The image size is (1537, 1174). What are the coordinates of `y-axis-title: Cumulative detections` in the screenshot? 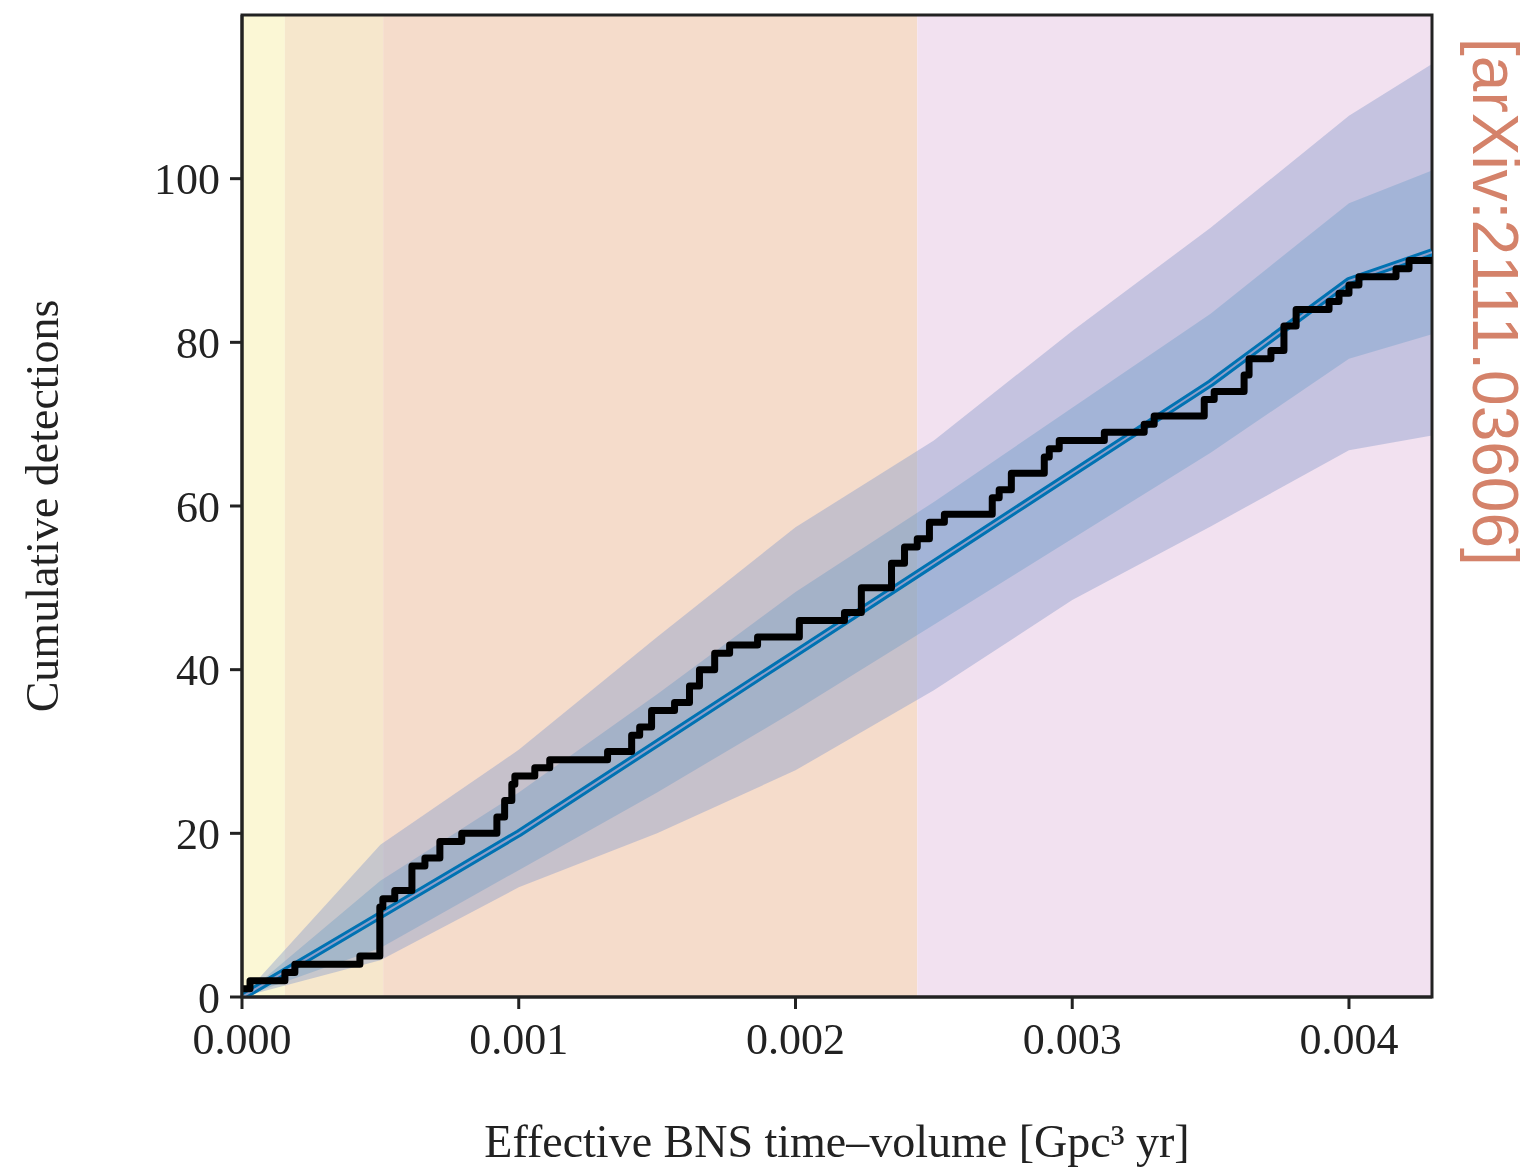 It's located at (43, 506).